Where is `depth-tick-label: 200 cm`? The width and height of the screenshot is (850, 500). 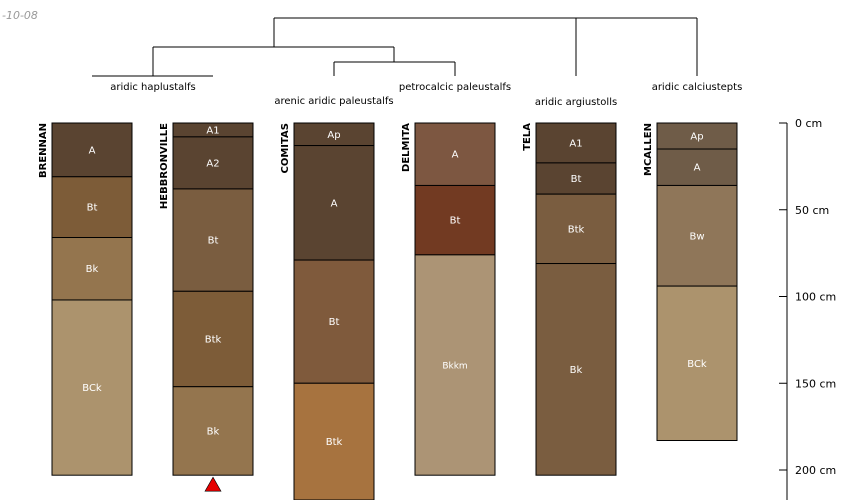 depth-tick-label: 200 cm is located at coordinates (815, 470).